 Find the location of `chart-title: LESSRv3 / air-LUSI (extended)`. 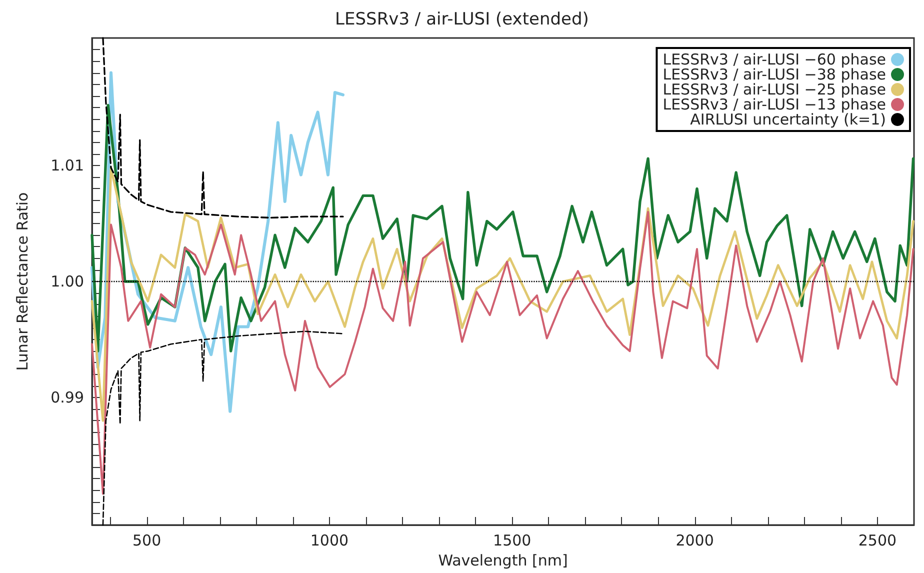

chart-title: LESSRv3 / air-LUSI (extended) is located at coordinates (462, 20).